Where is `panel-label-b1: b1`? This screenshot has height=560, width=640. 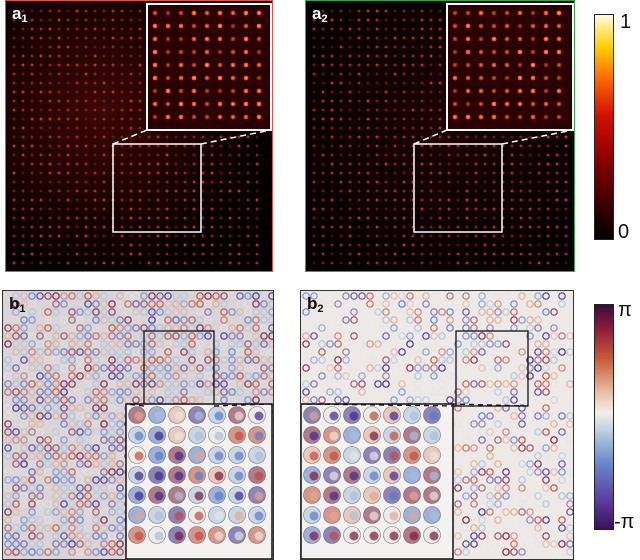
panel-label-b1: b1 is located at coordinates (17, 304).